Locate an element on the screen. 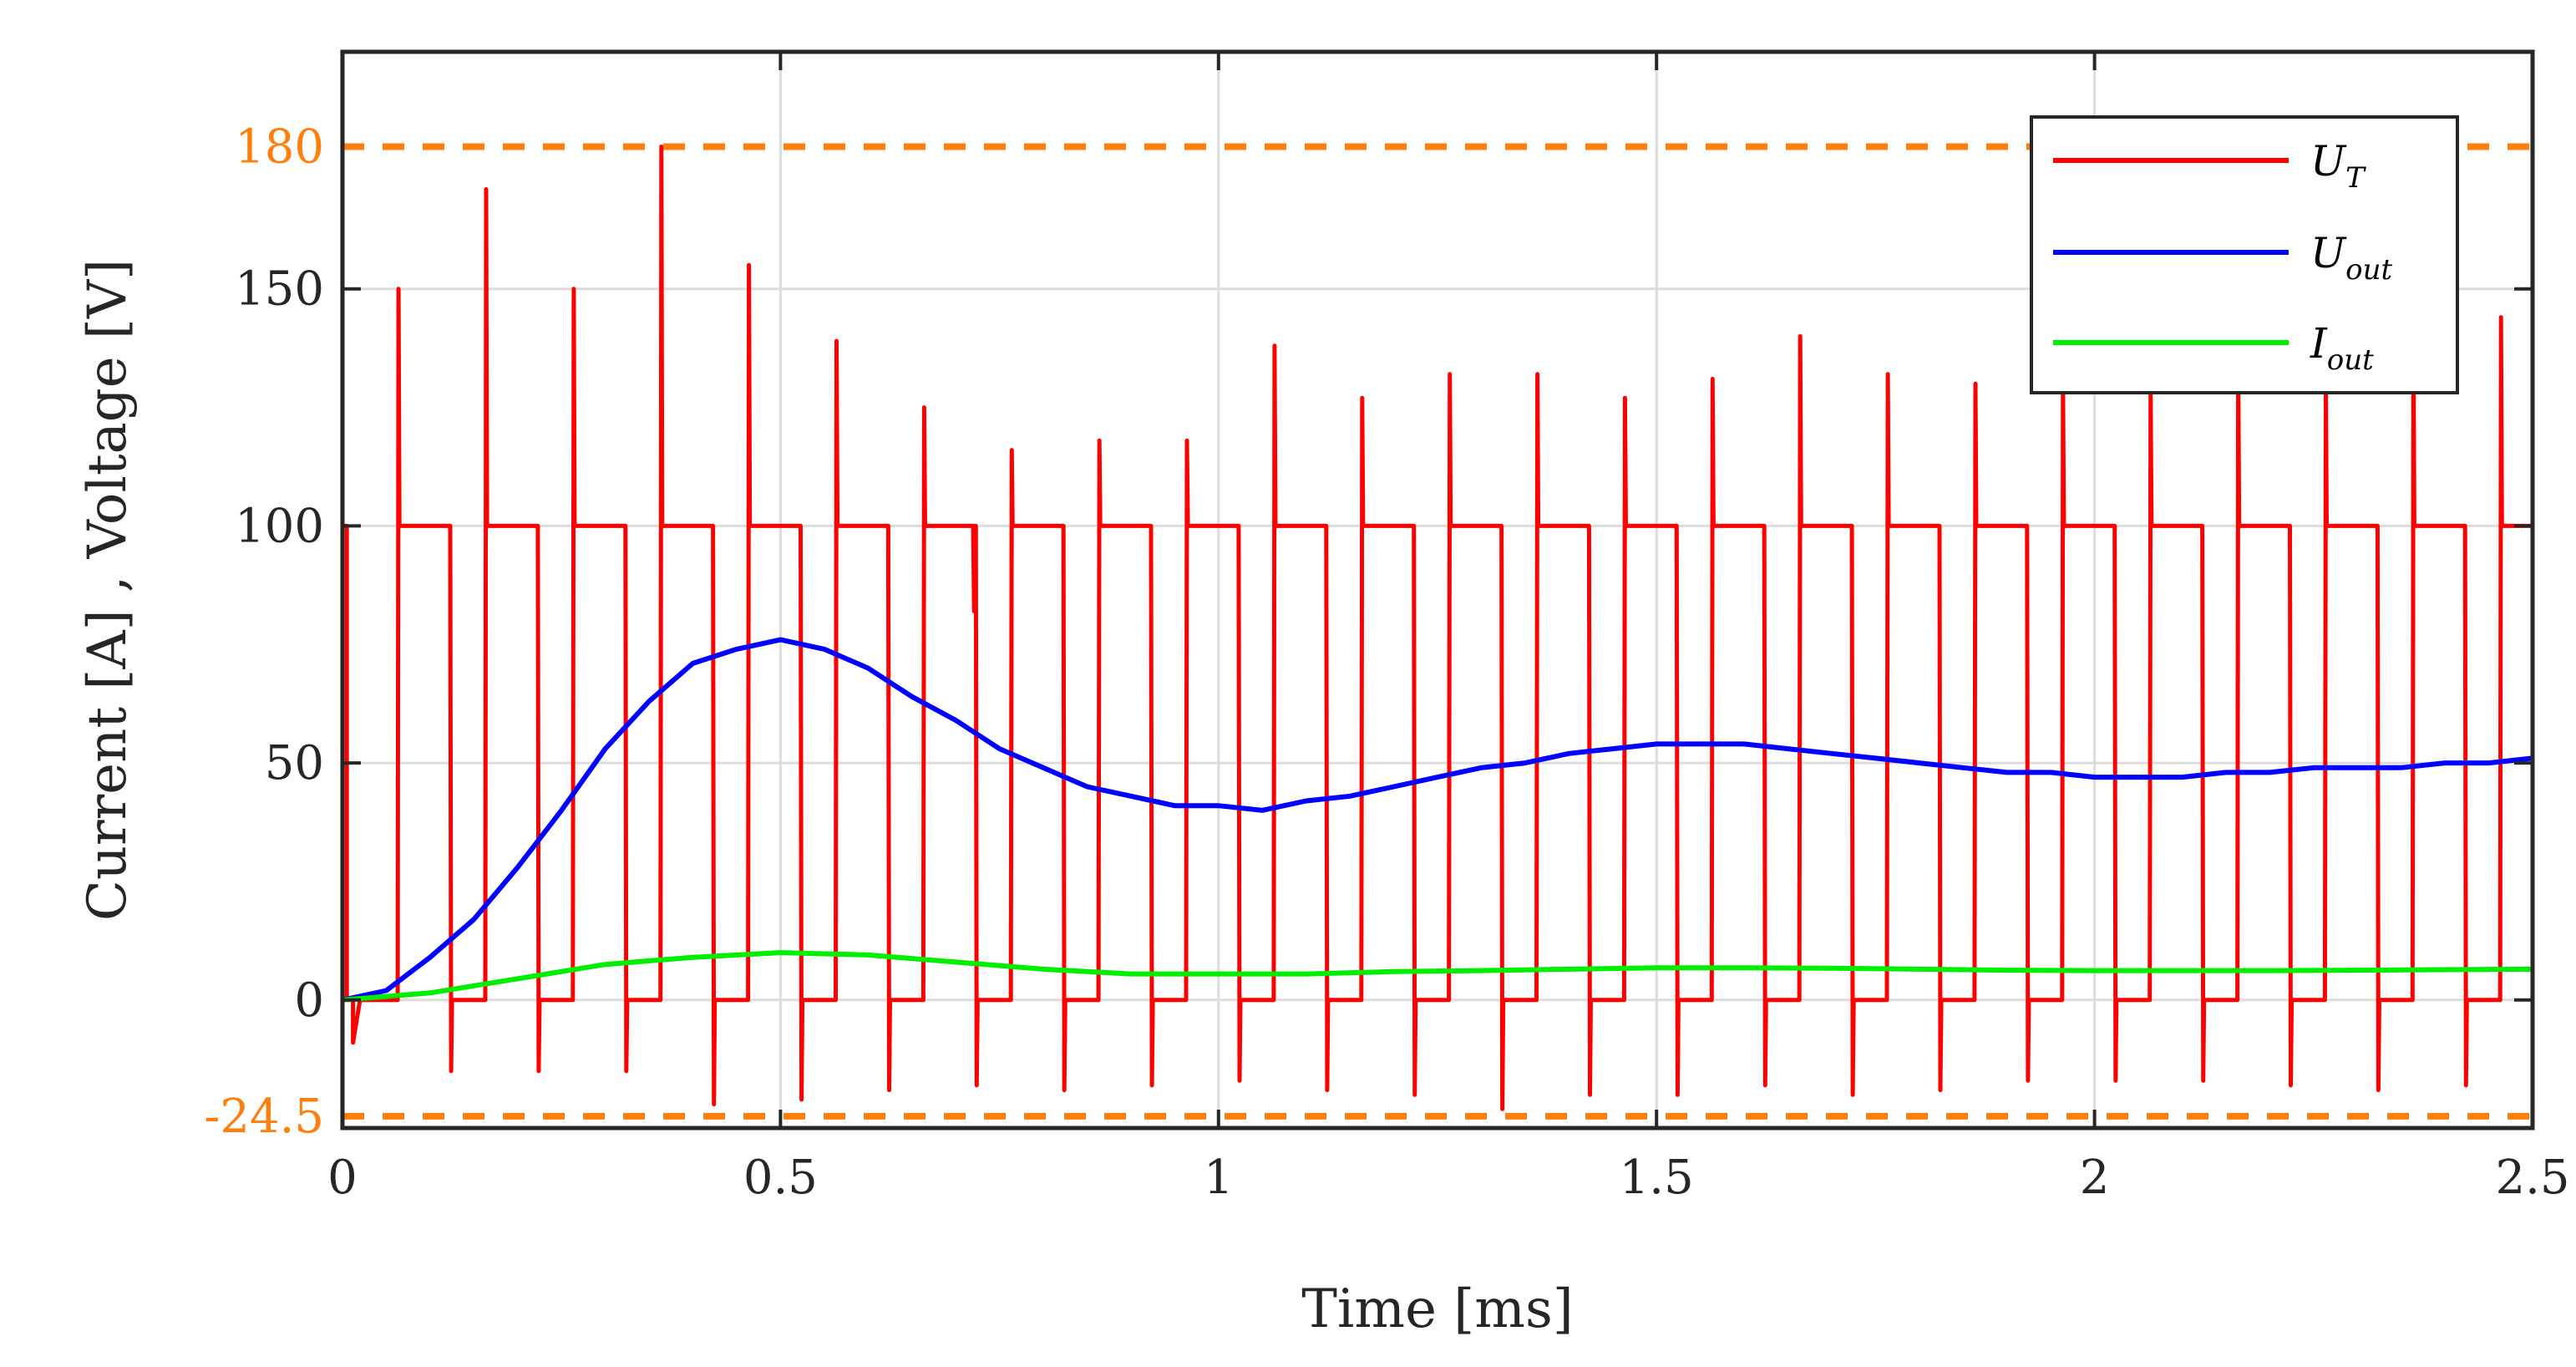 This screenshot has height=1367, width=2576. x-tick-label: 2.5 is located at coordinates (2532, 1178).